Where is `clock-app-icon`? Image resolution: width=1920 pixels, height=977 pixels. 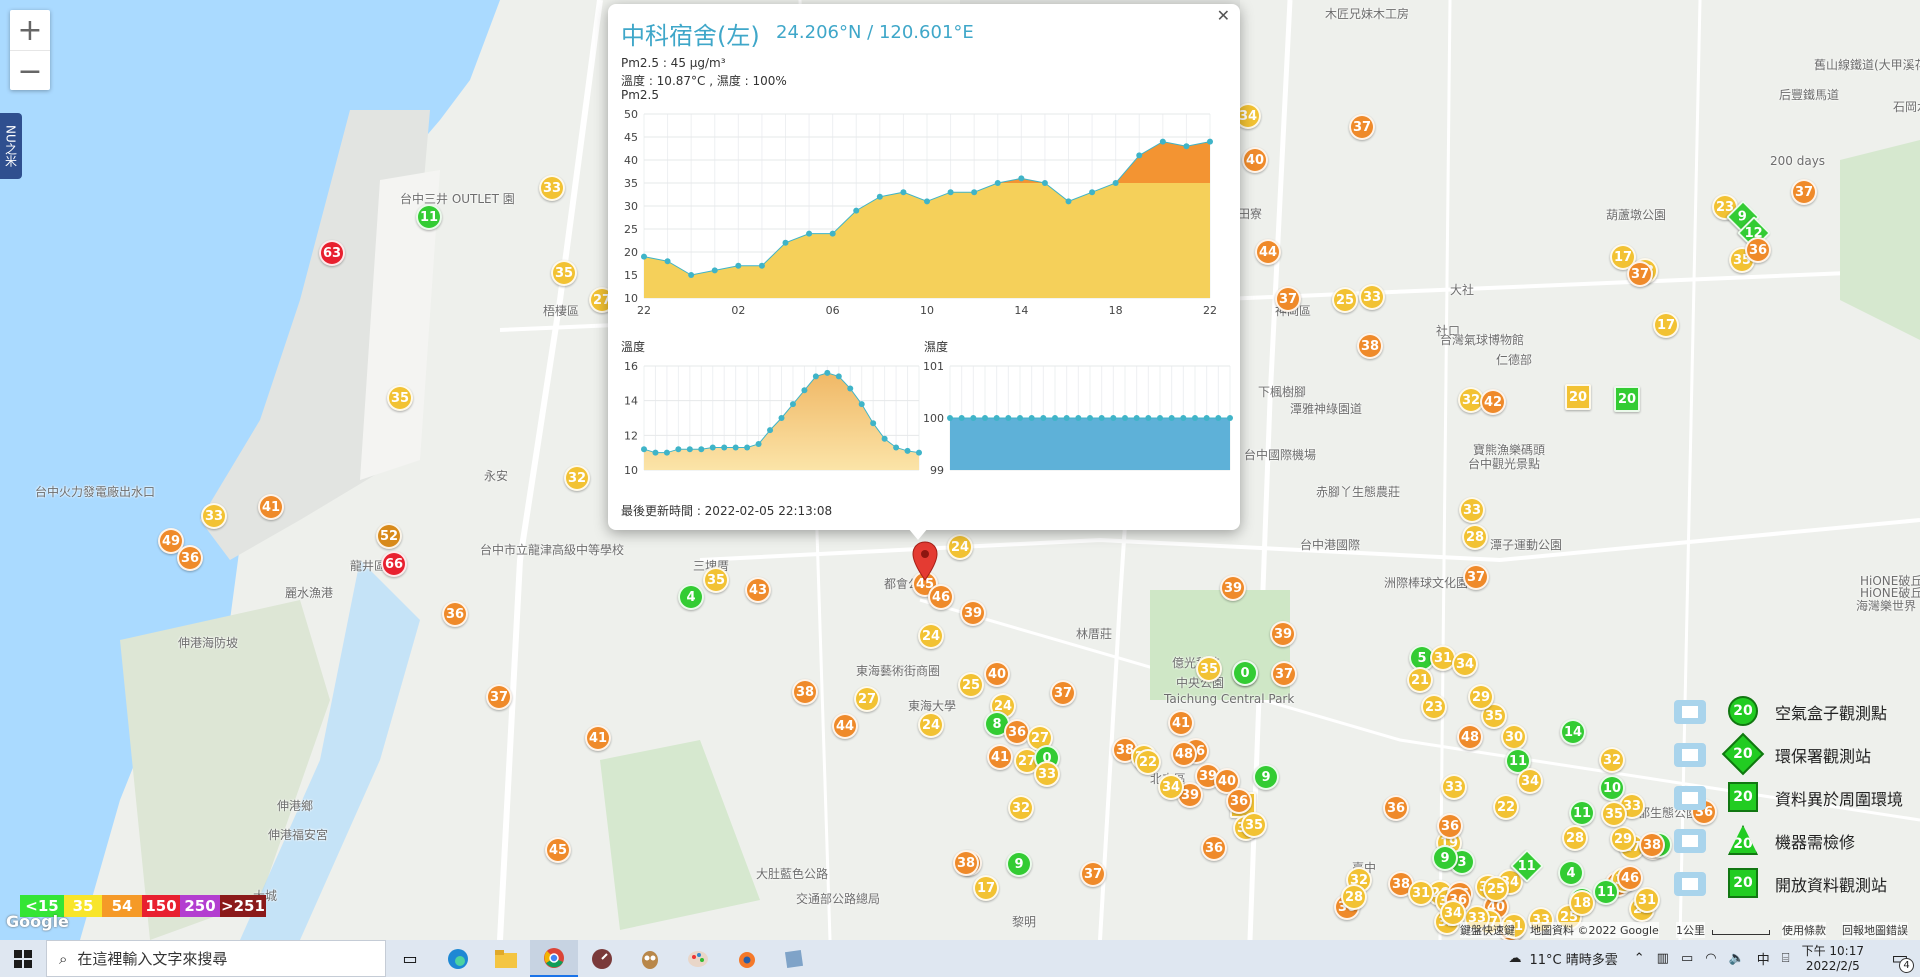
clock-app-icon is located at coordinates (602, 958).